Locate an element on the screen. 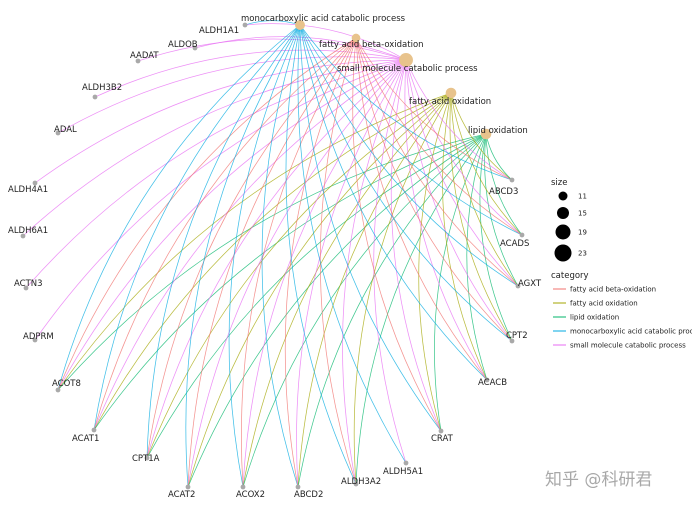 The width and height of the screenshot is (692, 506). gene-label-adprm: ADPRM is located at coordinates (38, 337).